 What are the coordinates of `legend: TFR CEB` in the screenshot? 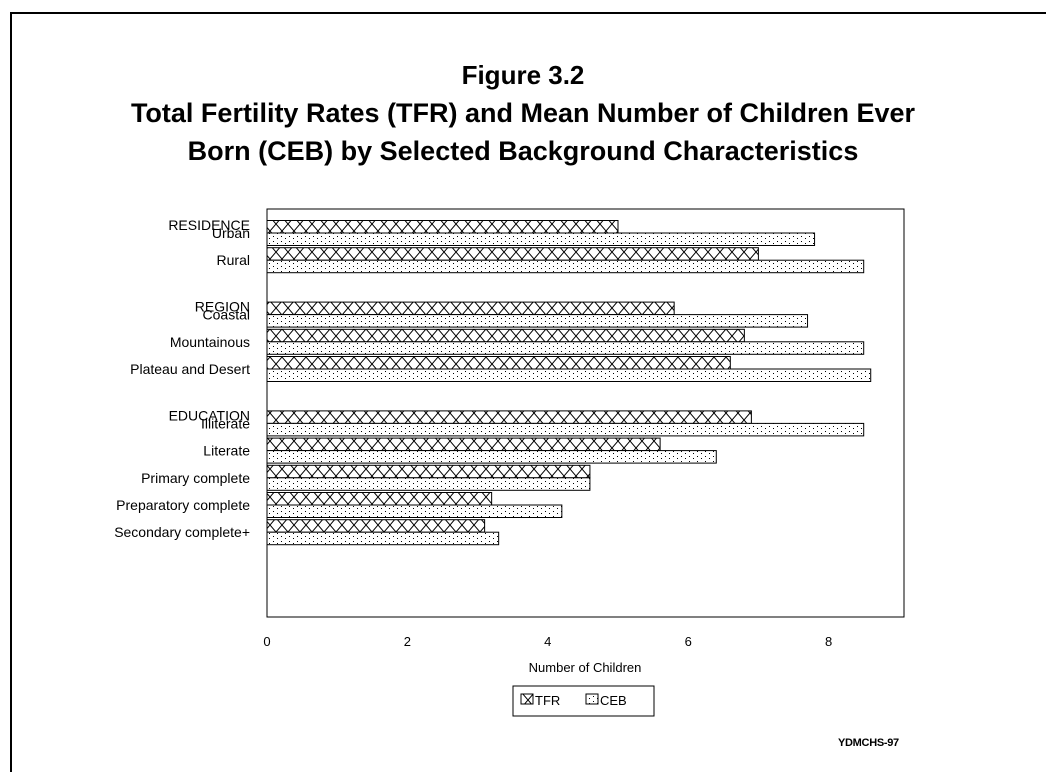 It's located at (583, 701).